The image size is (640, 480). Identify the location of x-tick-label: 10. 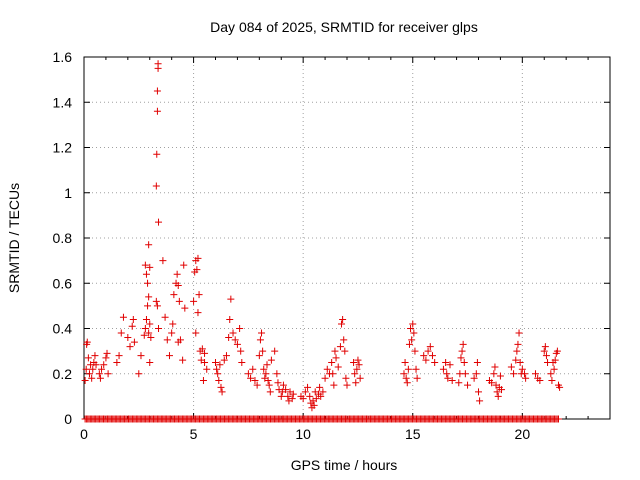
(303, 434).